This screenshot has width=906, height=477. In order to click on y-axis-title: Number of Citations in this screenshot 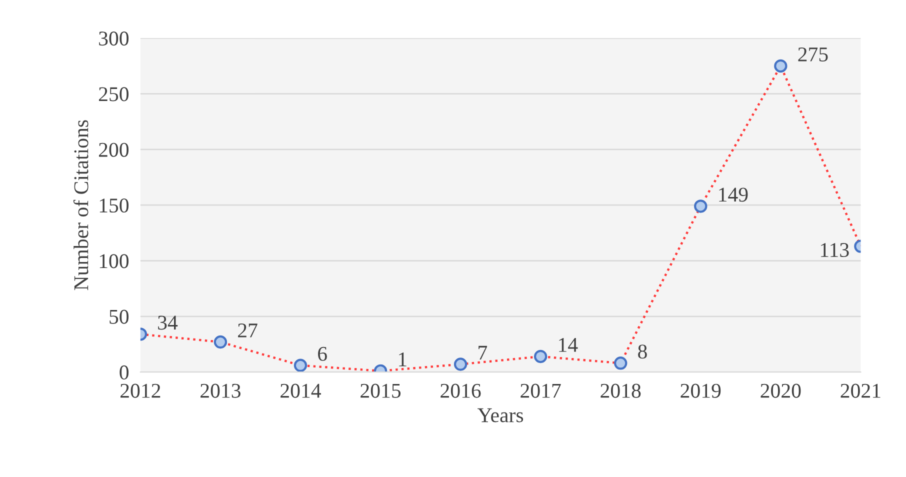, I will do `click(80, 205)`.